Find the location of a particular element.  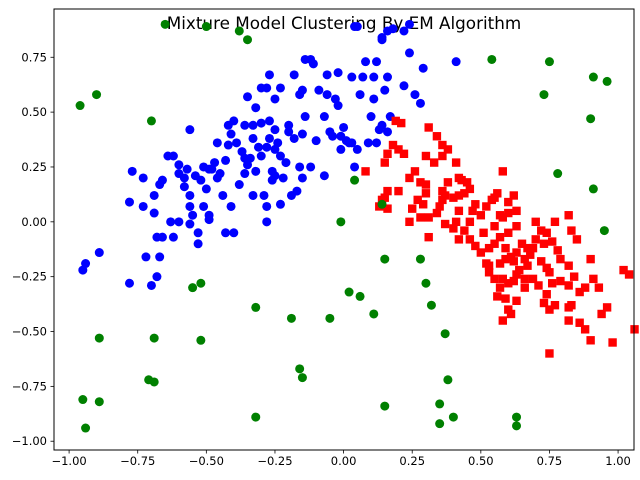

x-tick-label: 1.00 is located at coordinates (618, 461).